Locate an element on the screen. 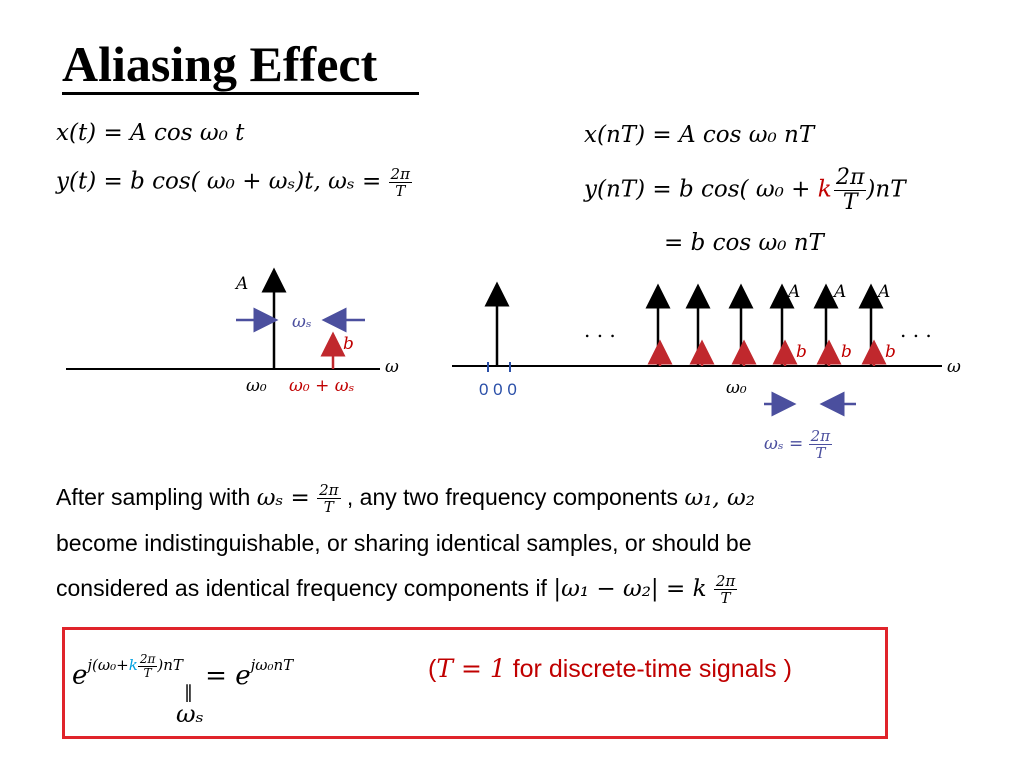 The width and height of the screenshot is (1024, 768). right-ellipsis-right: . . . is located at coordinates (916, 330).